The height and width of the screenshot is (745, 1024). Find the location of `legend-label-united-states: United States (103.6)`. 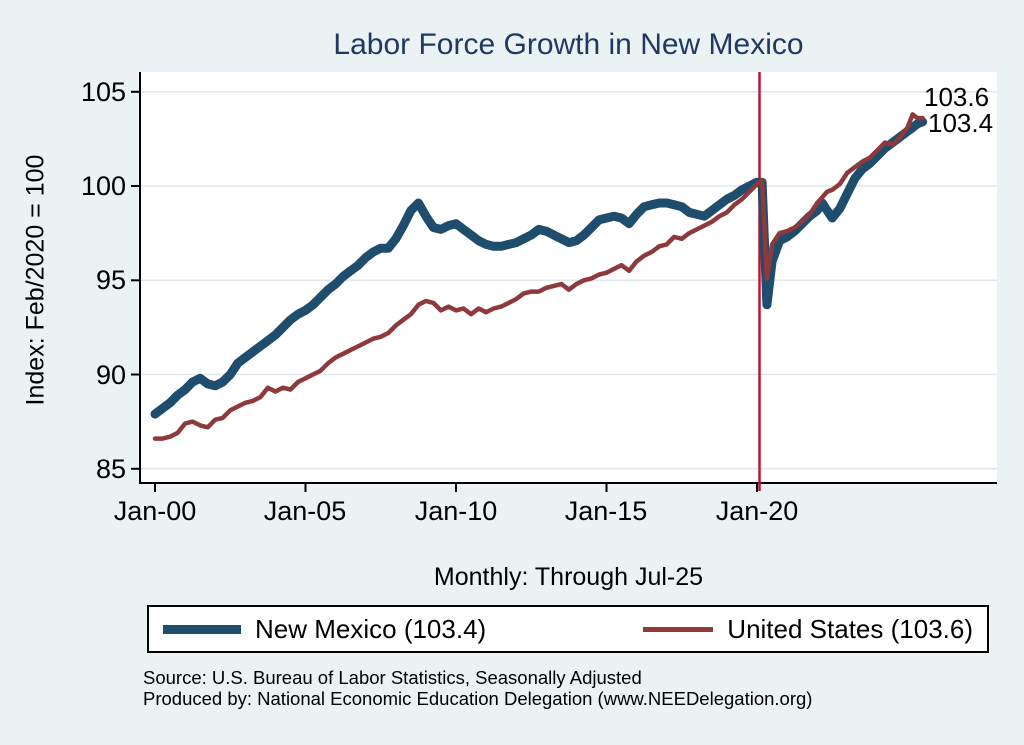

legend-label-united-states: United States (103.6) is located at coordinates (850, 628).